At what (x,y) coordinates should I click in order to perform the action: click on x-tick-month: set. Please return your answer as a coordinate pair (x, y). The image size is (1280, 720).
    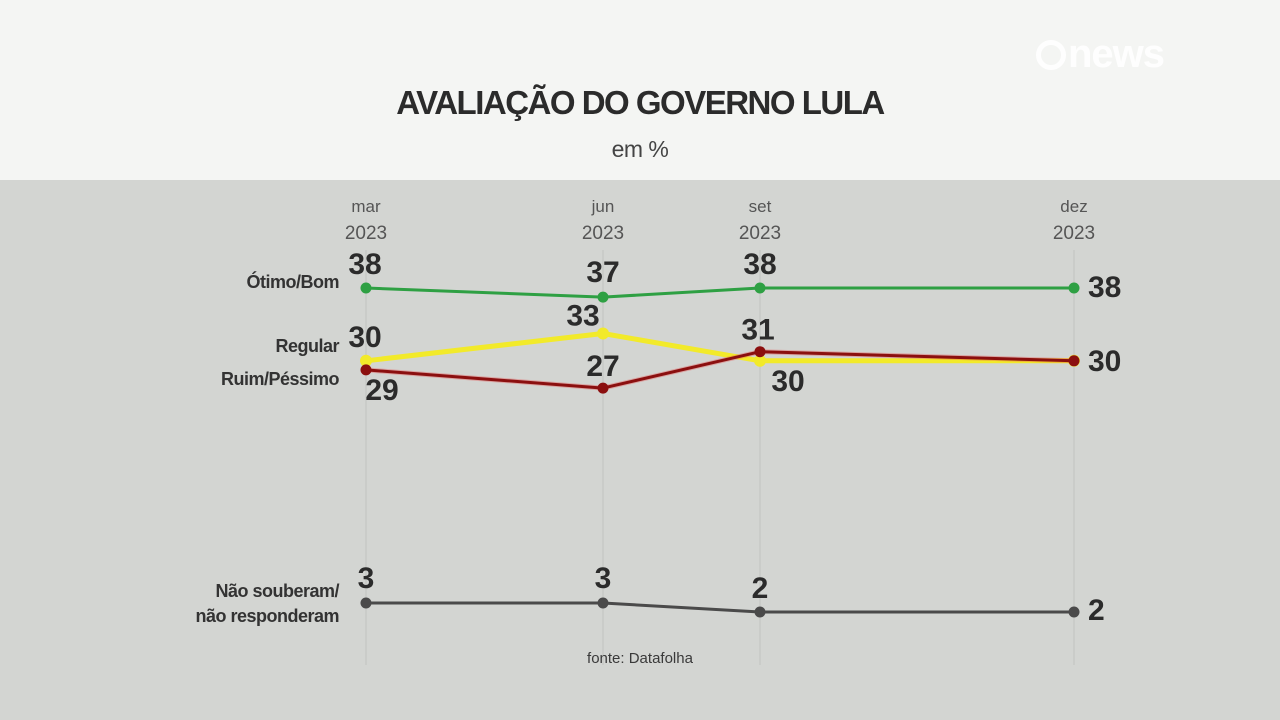
    Looking at the image, I should click on (760, 206).